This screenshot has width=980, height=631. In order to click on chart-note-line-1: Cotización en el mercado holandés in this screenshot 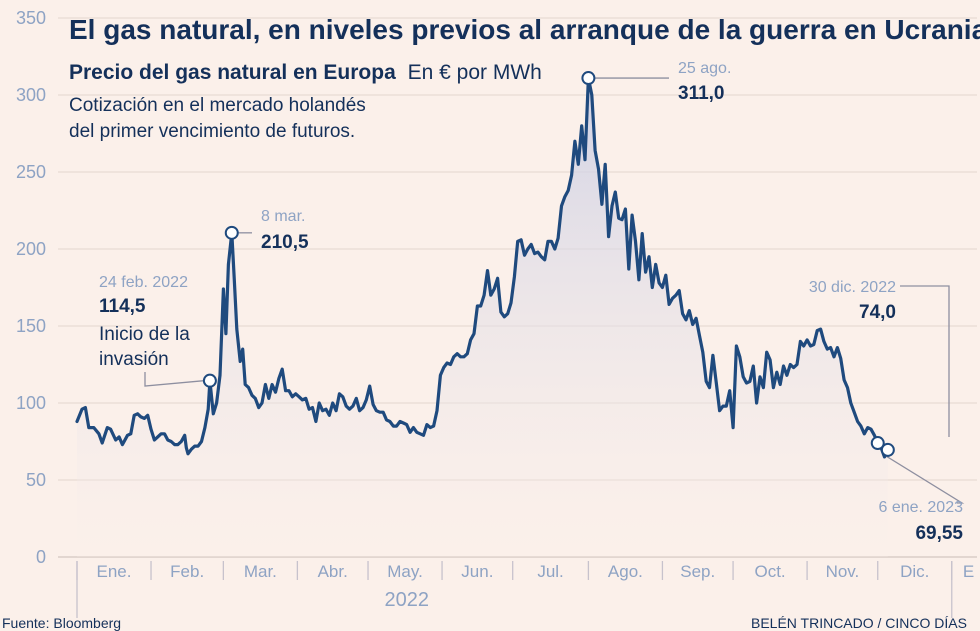, I will do `click(217, 105)`.